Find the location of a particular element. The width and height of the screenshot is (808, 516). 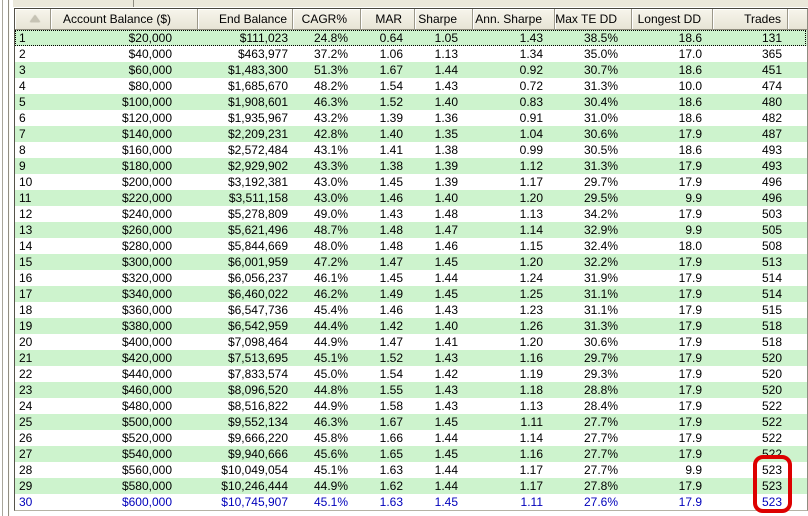

cell-acct: $520,000 is located at coordinates (146, 438).